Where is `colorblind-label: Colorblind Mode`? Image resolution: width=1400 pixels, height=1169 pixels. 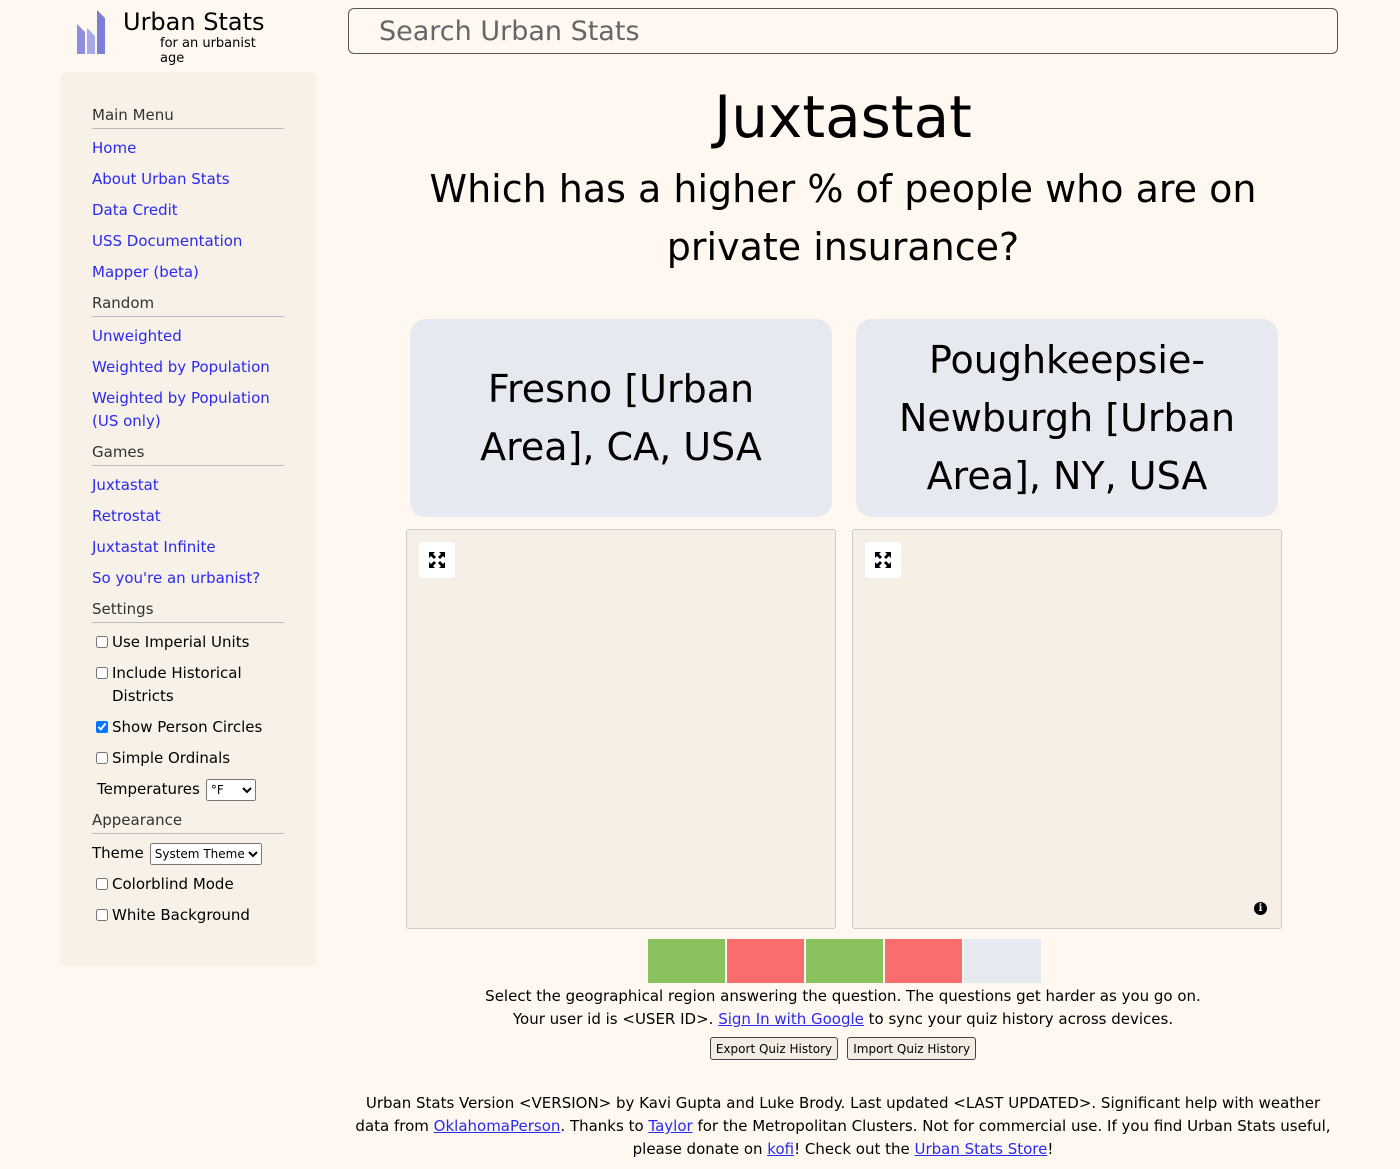
colorblind-label: Colorblind Mode is located at coordinates (173, 884).